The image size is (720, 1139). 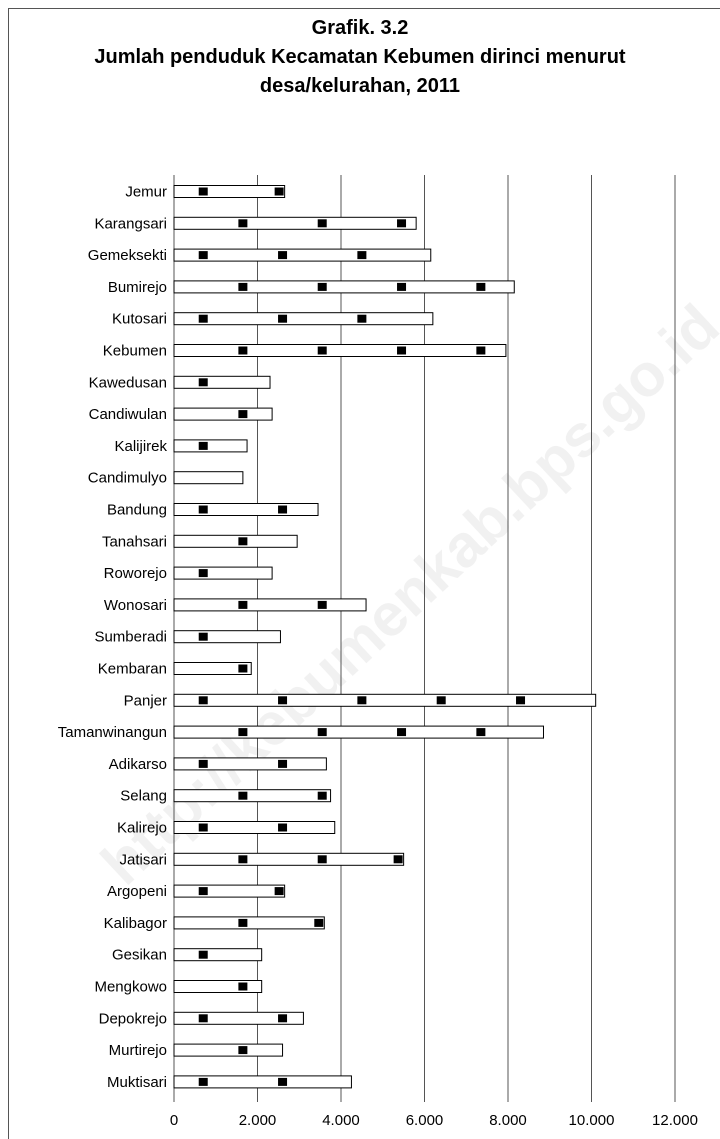 What do you see at coordinates (134, 541) in the screenshot?
I see `category-label: Tanahsari` at bounding box center [134, 541].